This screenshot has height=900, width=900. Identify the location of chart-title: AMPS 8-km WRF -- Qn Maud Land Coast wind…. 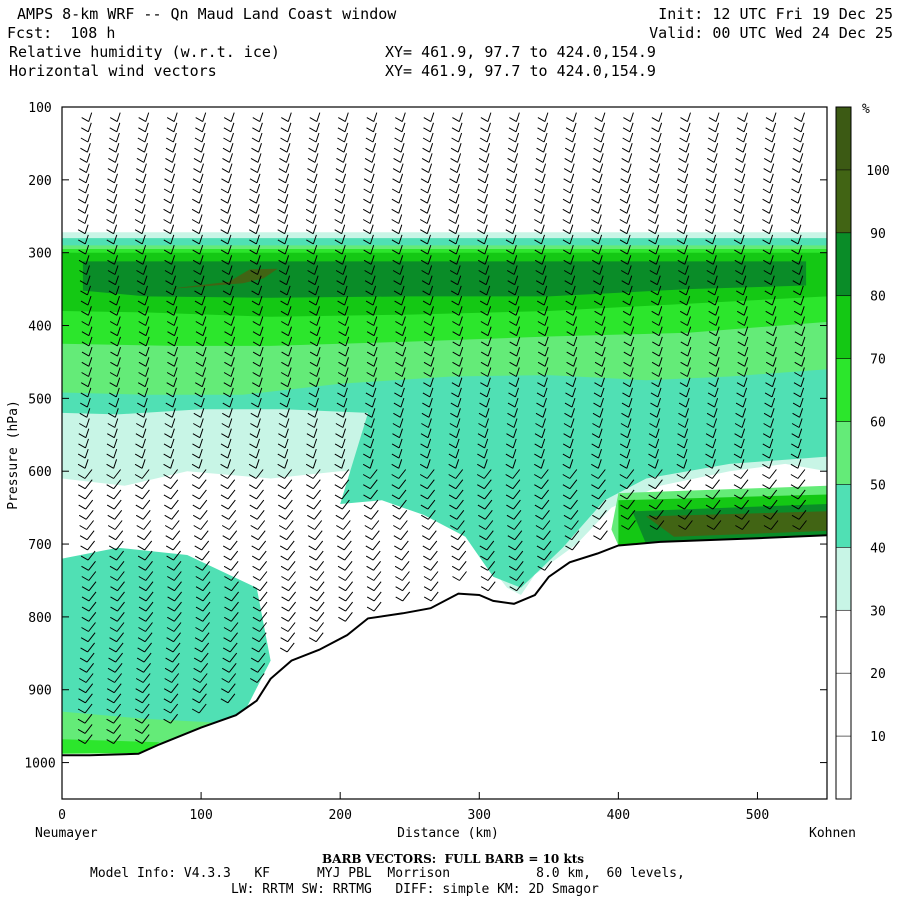
(207, 14).